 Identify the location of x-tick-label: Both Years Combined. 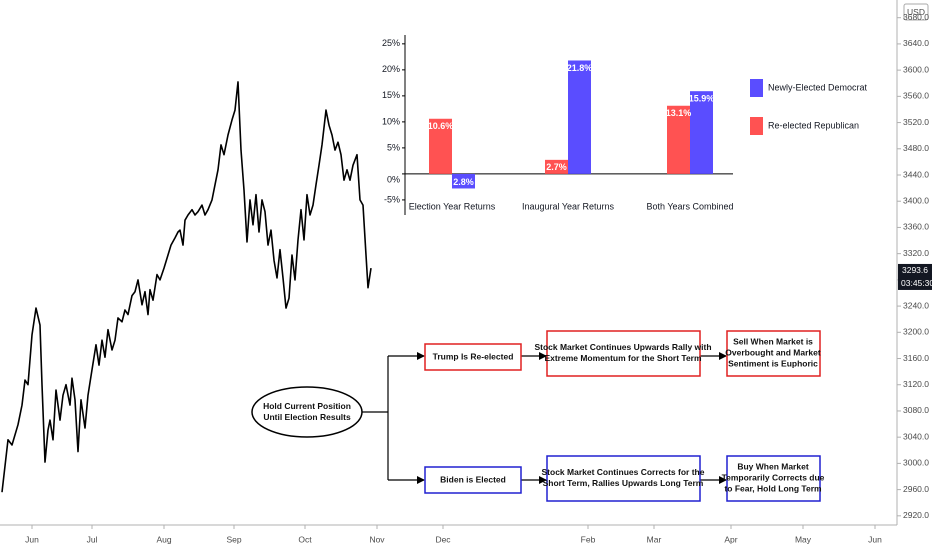
(689, 206).